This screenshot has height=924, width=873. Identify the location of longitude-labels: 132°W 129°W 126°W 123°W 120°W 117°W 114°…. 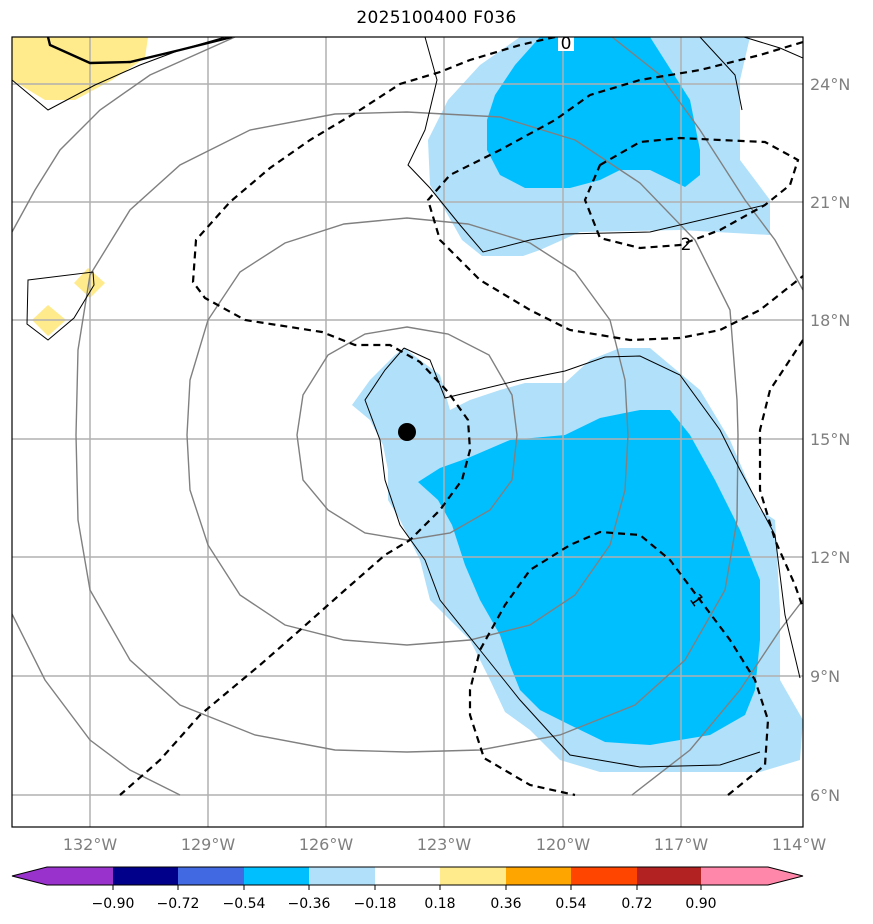
(445, 844).